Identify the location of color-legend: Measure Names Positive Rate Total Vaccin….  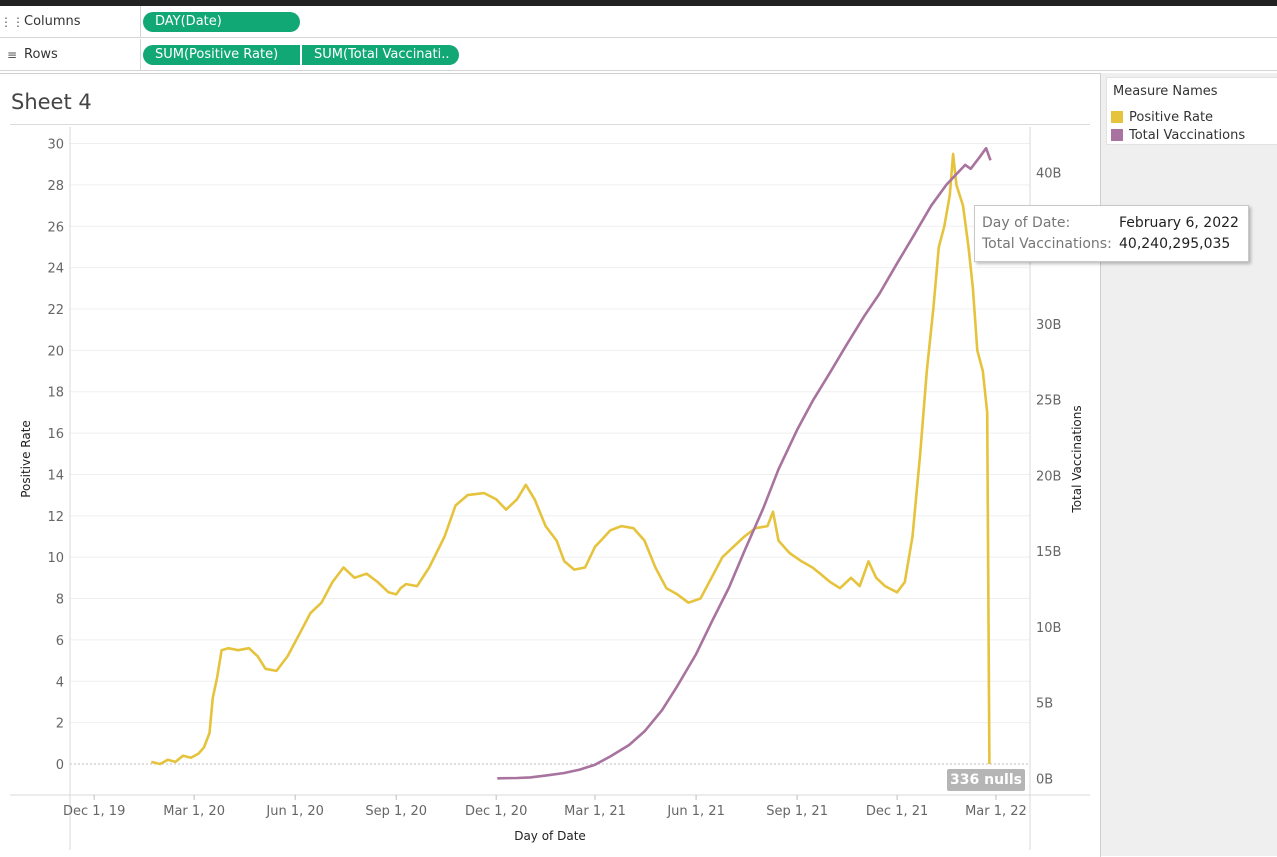
(1191, 111).